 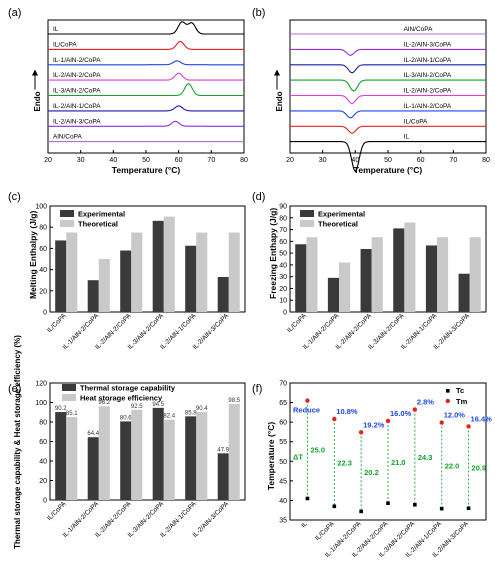 I want to click on series-label: IL-2/AlN-1/CoPA, so click(x=428, y=60).